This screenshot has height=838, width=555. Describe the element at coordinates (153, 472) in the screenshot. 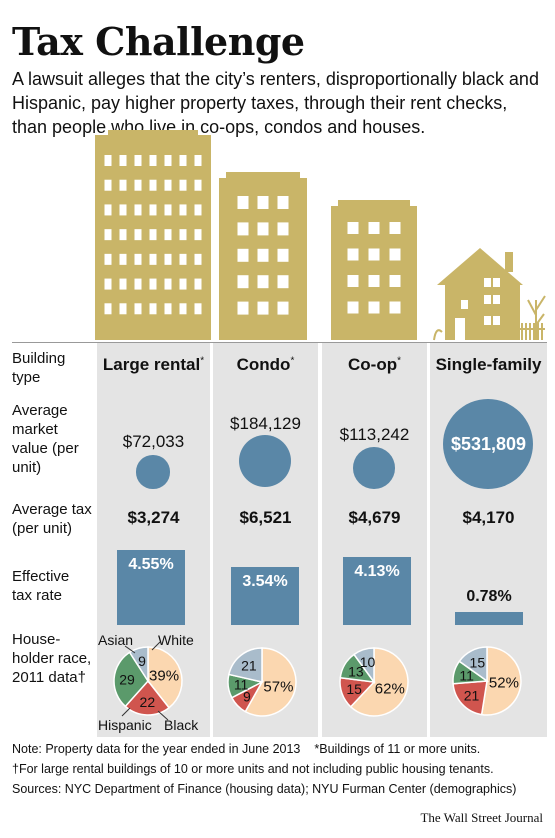

I see `market-value-circle-large-rental` at that location.